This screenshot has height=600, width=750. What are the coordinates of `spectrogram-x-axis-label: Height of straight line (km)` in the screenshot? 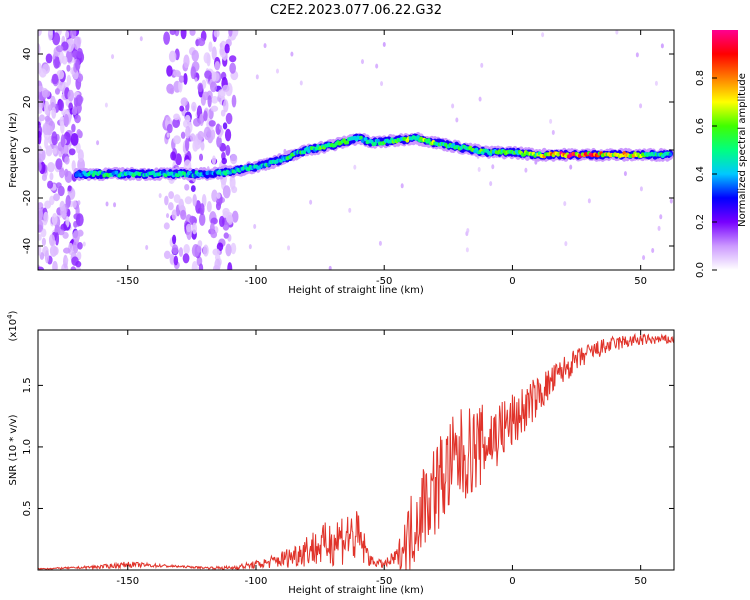 It's located at (356, 290).